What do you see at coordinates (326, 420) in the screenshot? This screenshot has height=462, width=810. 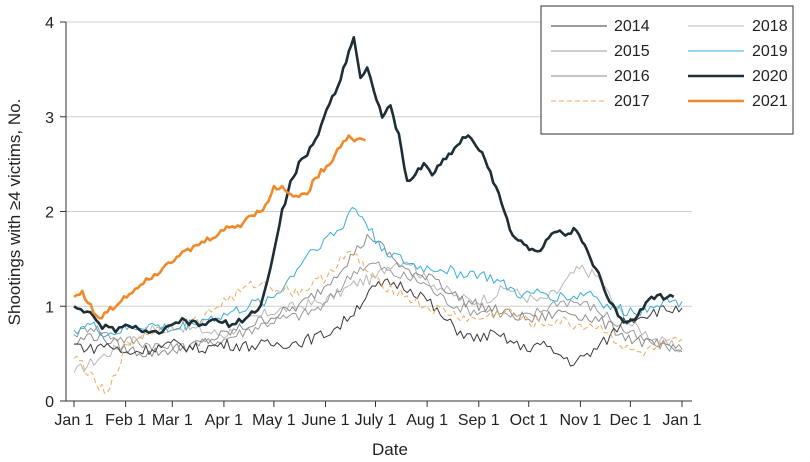 I see `x-tick-label: June 1` at bounding box center [326, 420].